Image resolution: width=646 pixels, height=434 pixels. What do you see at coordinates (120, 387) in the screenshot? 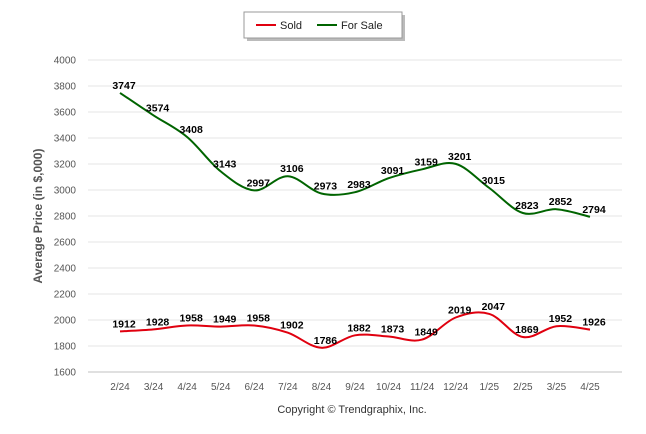
I see `x-tick-label: 2/24` at bounding box center [120, 387].